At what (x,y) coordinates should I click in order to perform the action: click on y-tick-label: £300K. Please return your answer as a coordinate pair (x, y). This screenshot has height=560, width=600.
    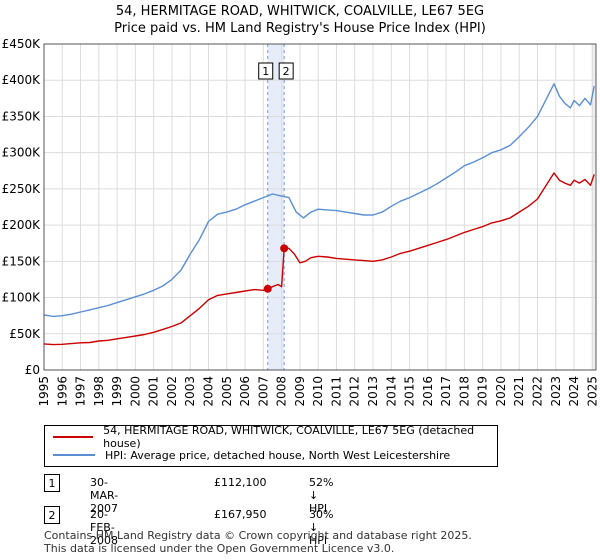
    Looking at the image, I should click on (22, 153).